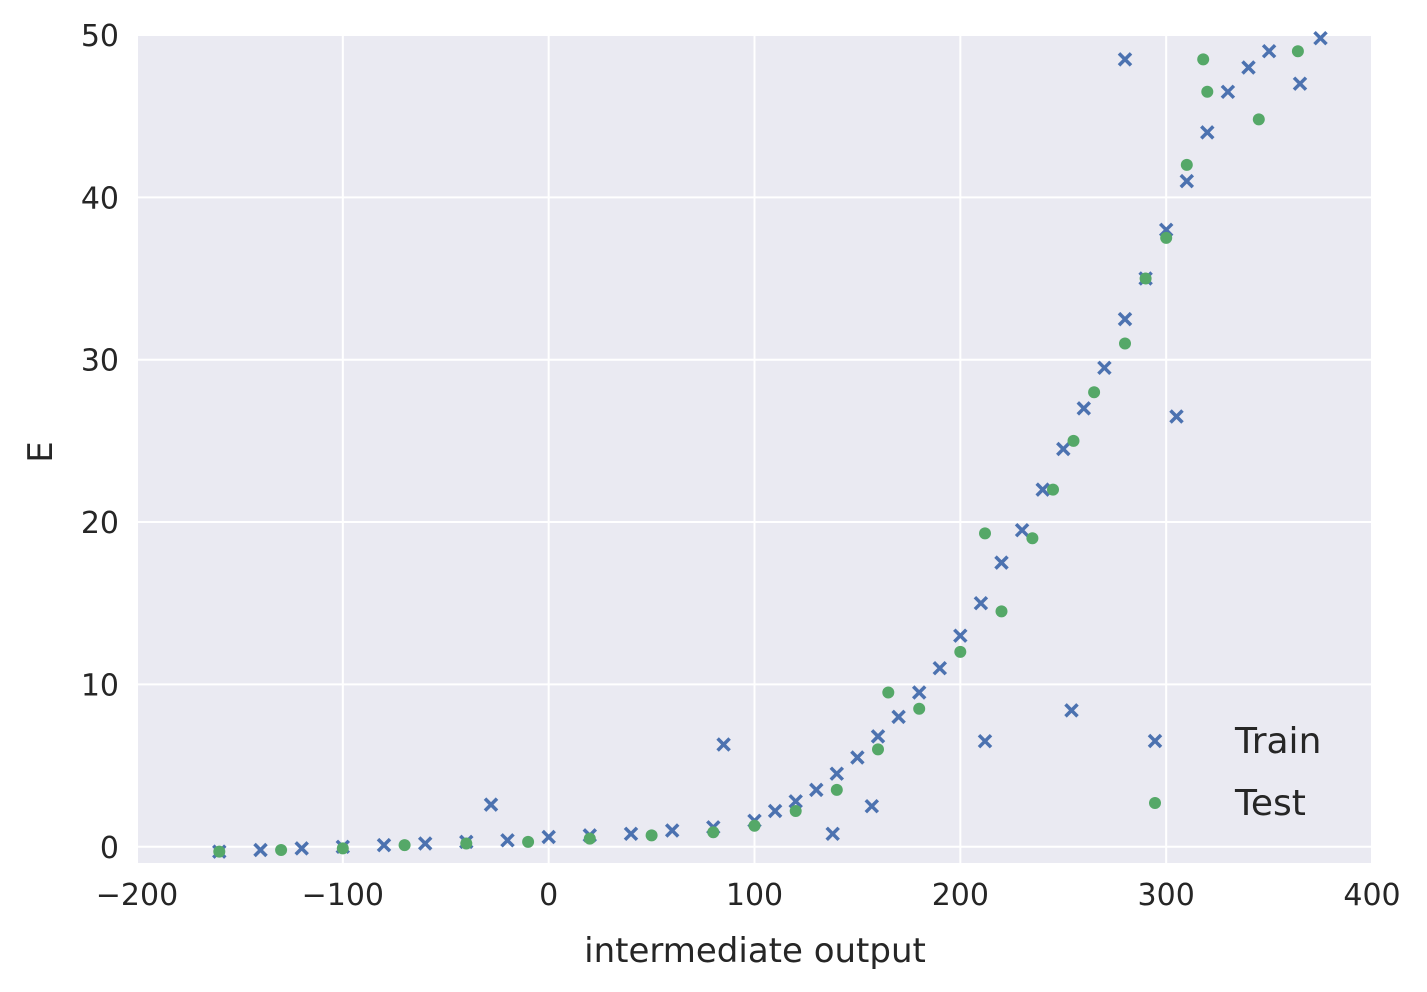 The image size is (1427, 992). I want to click on y-axis-label: E, so click(41, 451).